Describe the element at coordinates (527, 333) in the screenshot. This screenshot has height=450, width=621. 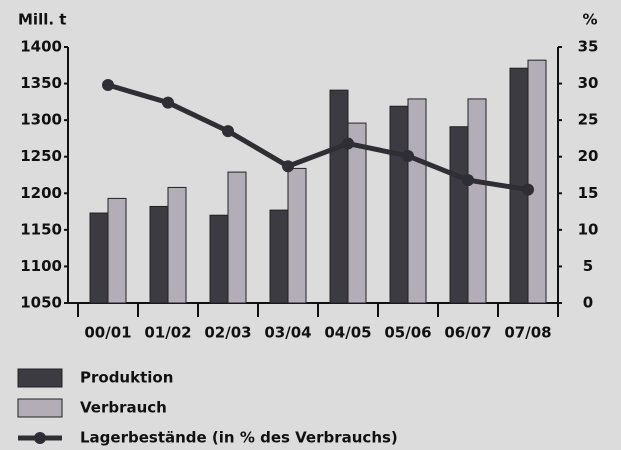
I see `x-tick-label: 07/08` at that location.